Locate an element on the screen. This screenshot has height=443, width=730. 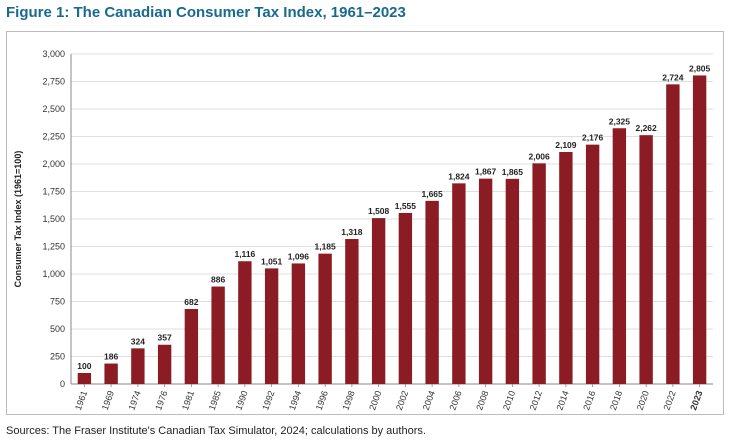
bar-2012 is located at coordinates (539, 273).